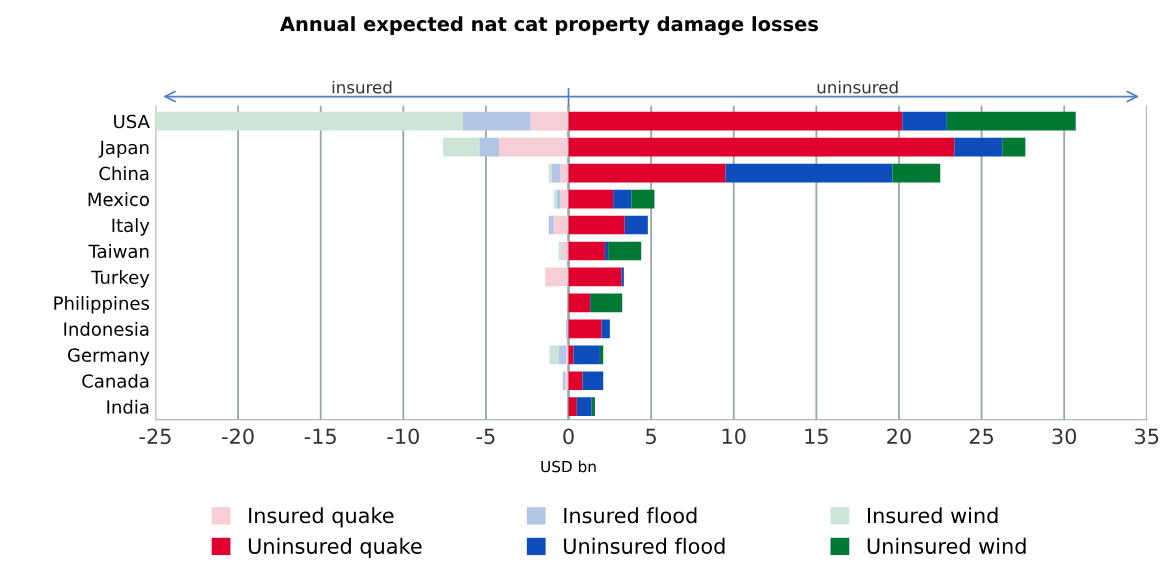 The image size is (1169, 571). What do you see at coordinates (320, 436) in the screenshot?
I see `x-tick-label: -15` at bounding box center [320, 436].